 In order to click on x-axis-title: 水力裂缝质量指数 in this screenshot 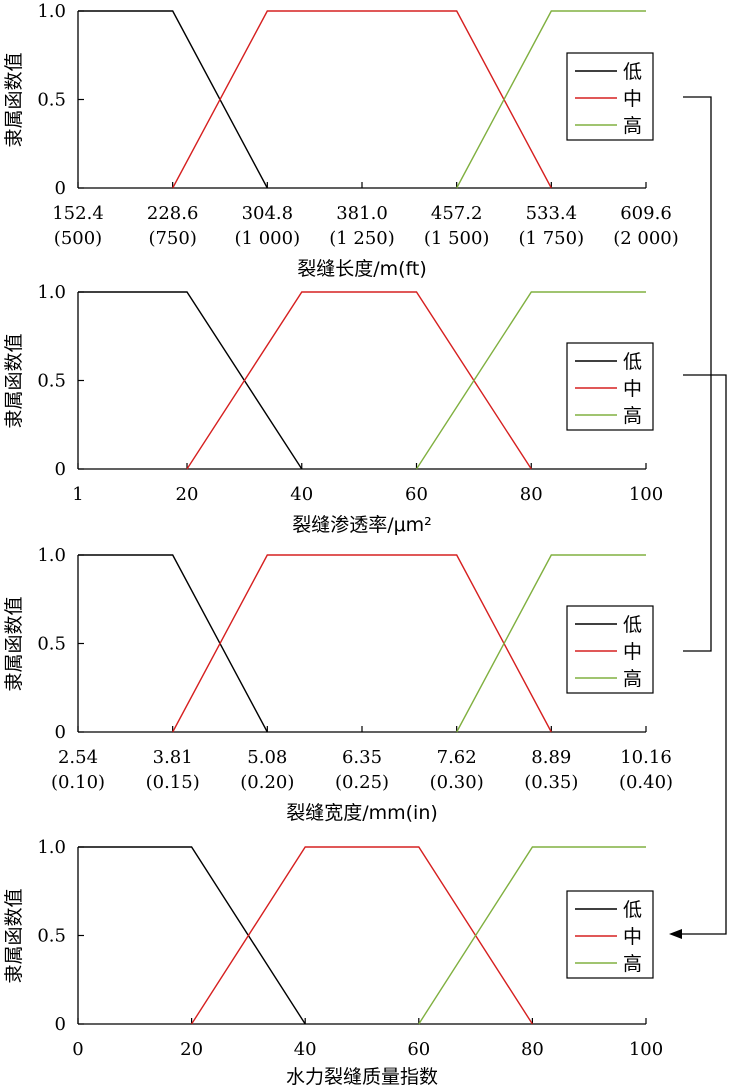, I will do `click(362, 1077)`.